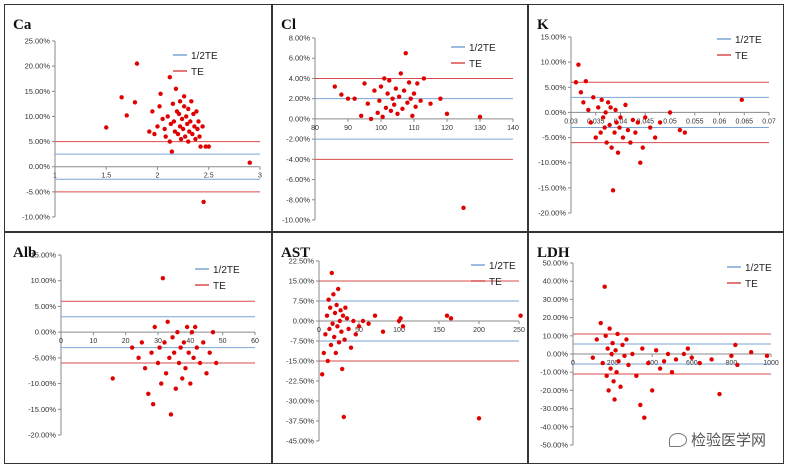 The width and height of the screenshot is (788, 468). Describe the element at coordinates (304, 301) in the screenshot. I see `y-tick-label: 7.50%` at that location.